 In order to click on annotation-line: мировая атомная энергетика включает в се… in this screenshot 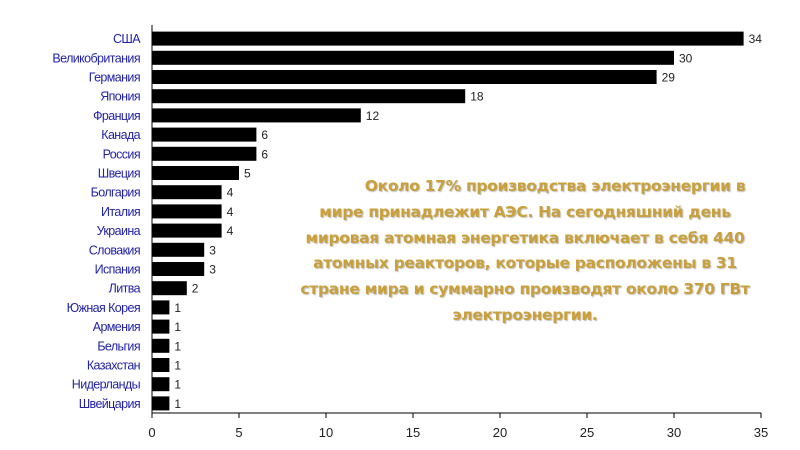, I will do `click(525, 237)`.